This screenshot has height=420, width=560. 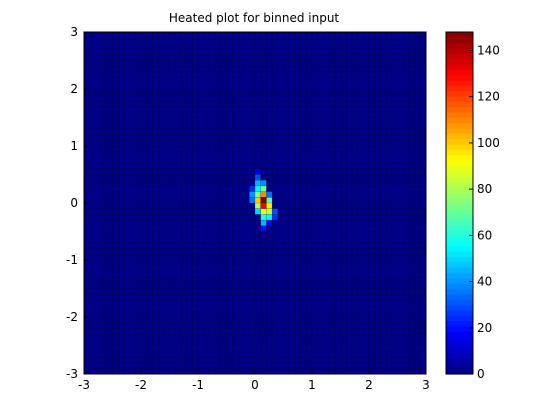 I want to click on y-axis: -3 -2 -1 0 1 2 3, so click(x=77, y=203).